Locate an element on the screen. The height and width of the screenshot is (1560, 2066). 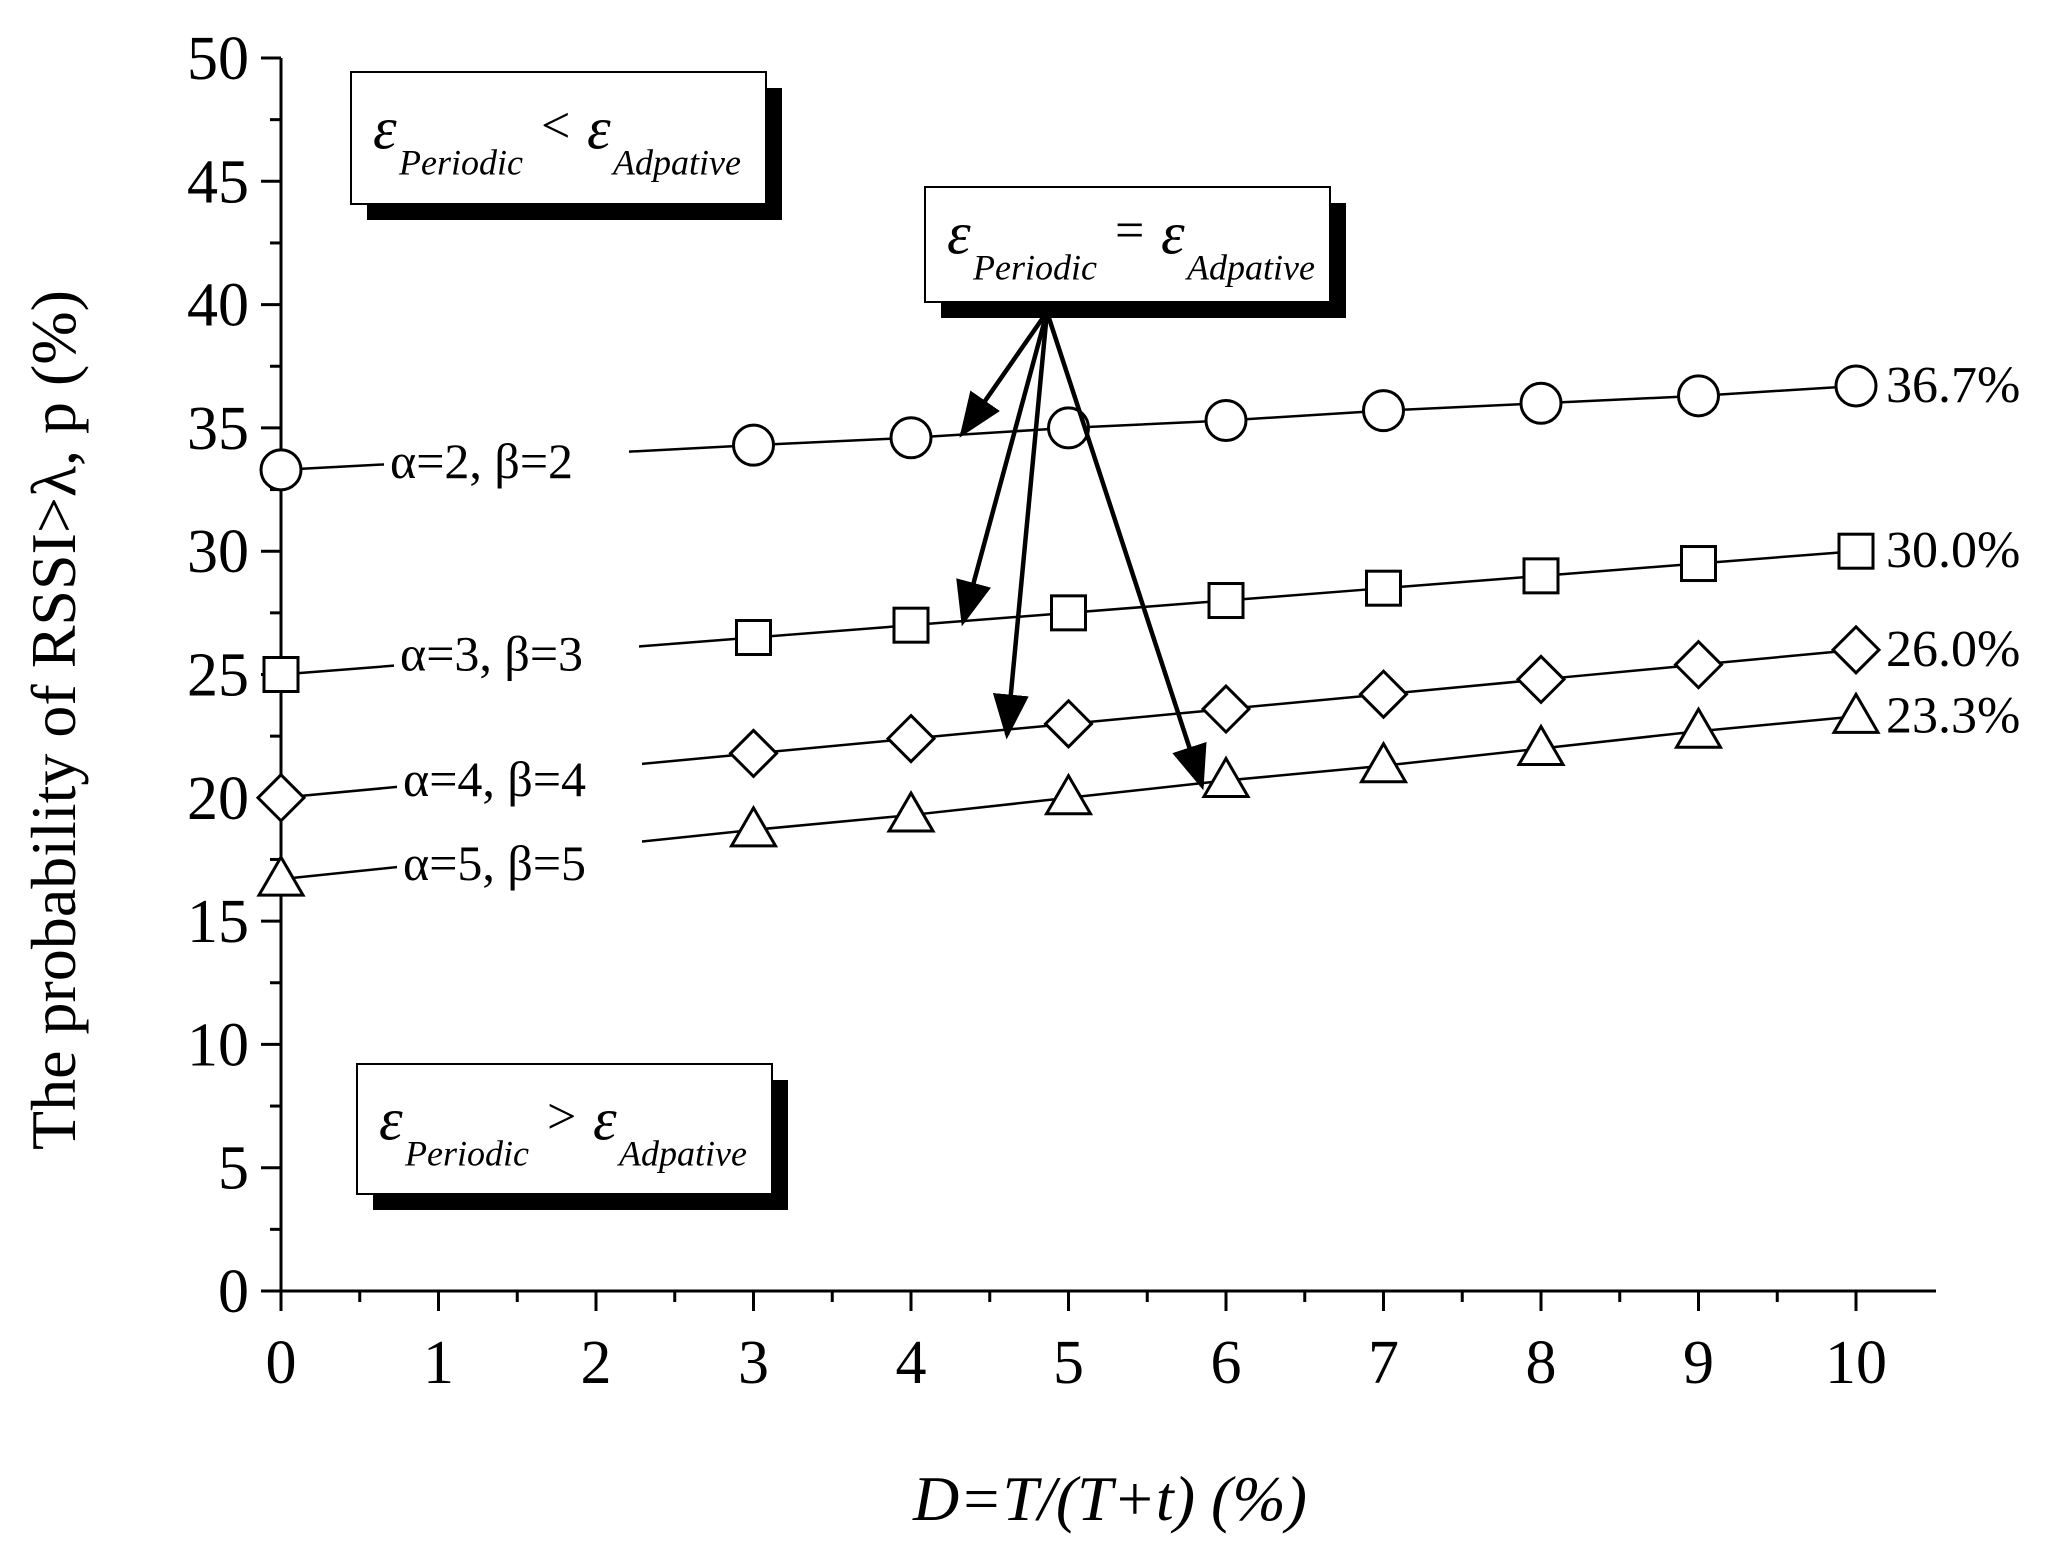
x-tick-label-0: 0 is located at coordinates (281, 1363).